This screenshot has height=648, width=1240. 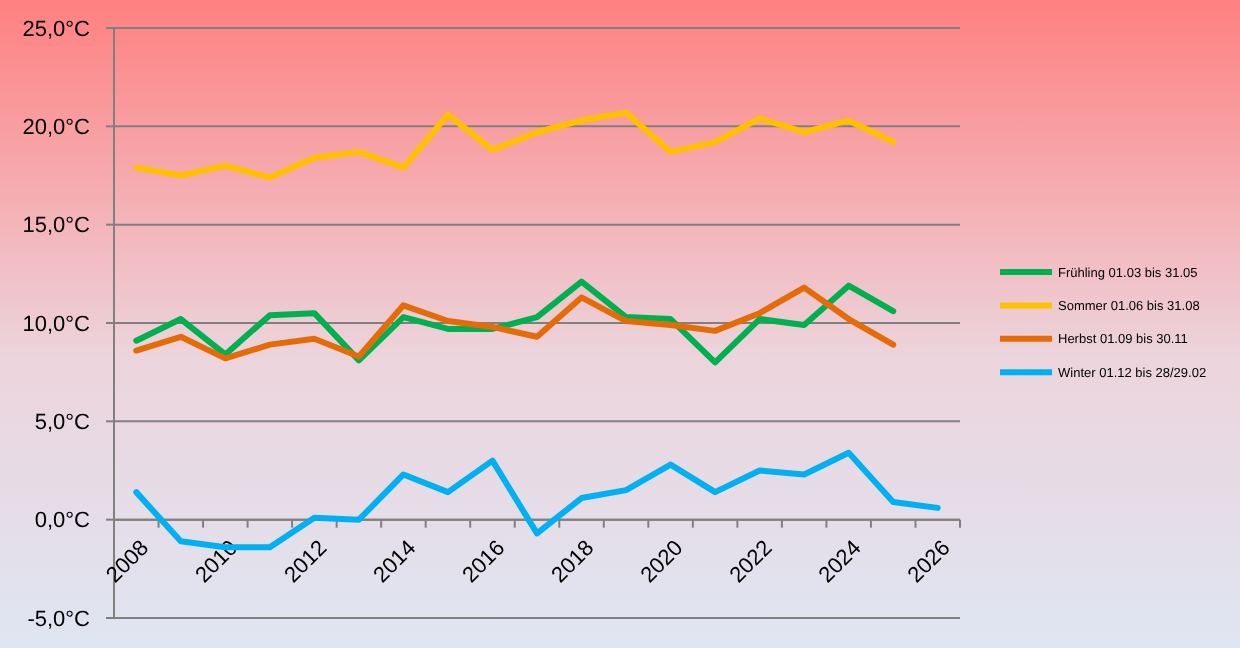 What do you see at coordinates (62, 423) in the screenshot?
I see `y-tick-label: 5,0°C` at bounding box center [62, 423].